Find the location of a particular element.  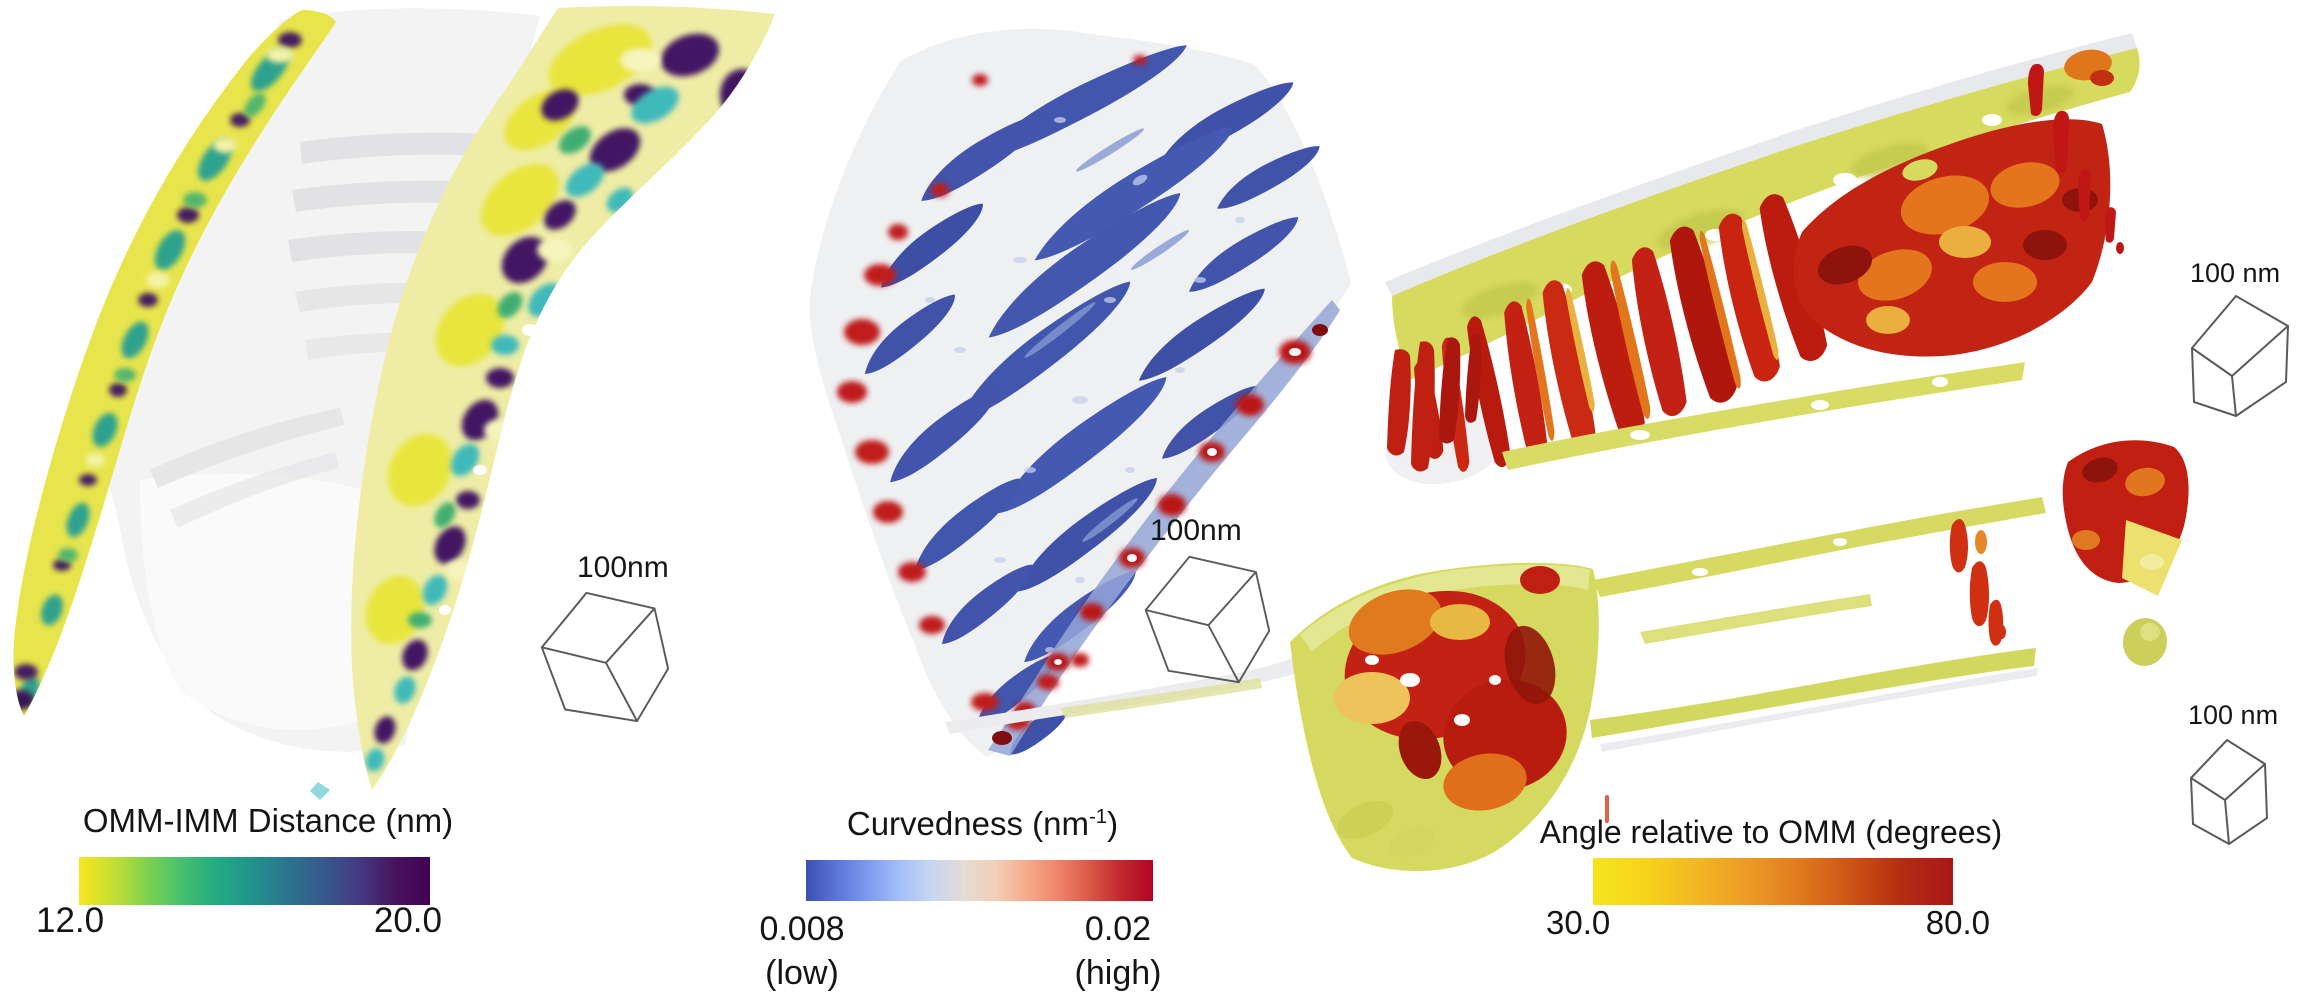

bottom-tail-strands is located at coordinates (1818, 624).